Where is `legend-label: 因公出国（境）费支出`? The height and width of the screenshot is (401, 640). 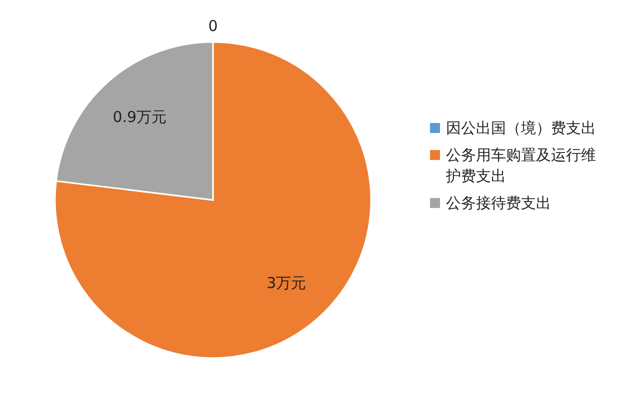 legend-label: 因公出国（境）费支出 is located at coordinates (521, 128).